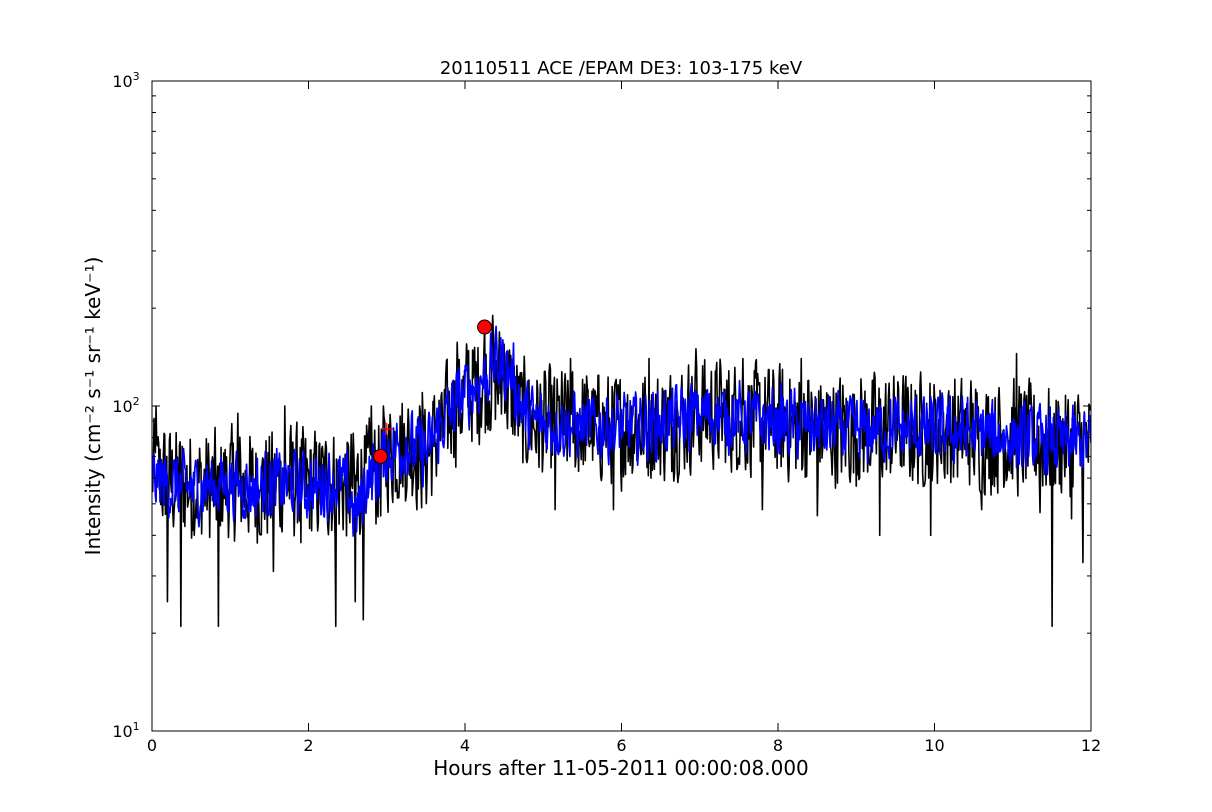 This screenshot has width=1212, height=812. What do you see at coordinates (934, 745) in the screenshot?
I see `x-tick-label: 10` at bounding box center [934, 745].